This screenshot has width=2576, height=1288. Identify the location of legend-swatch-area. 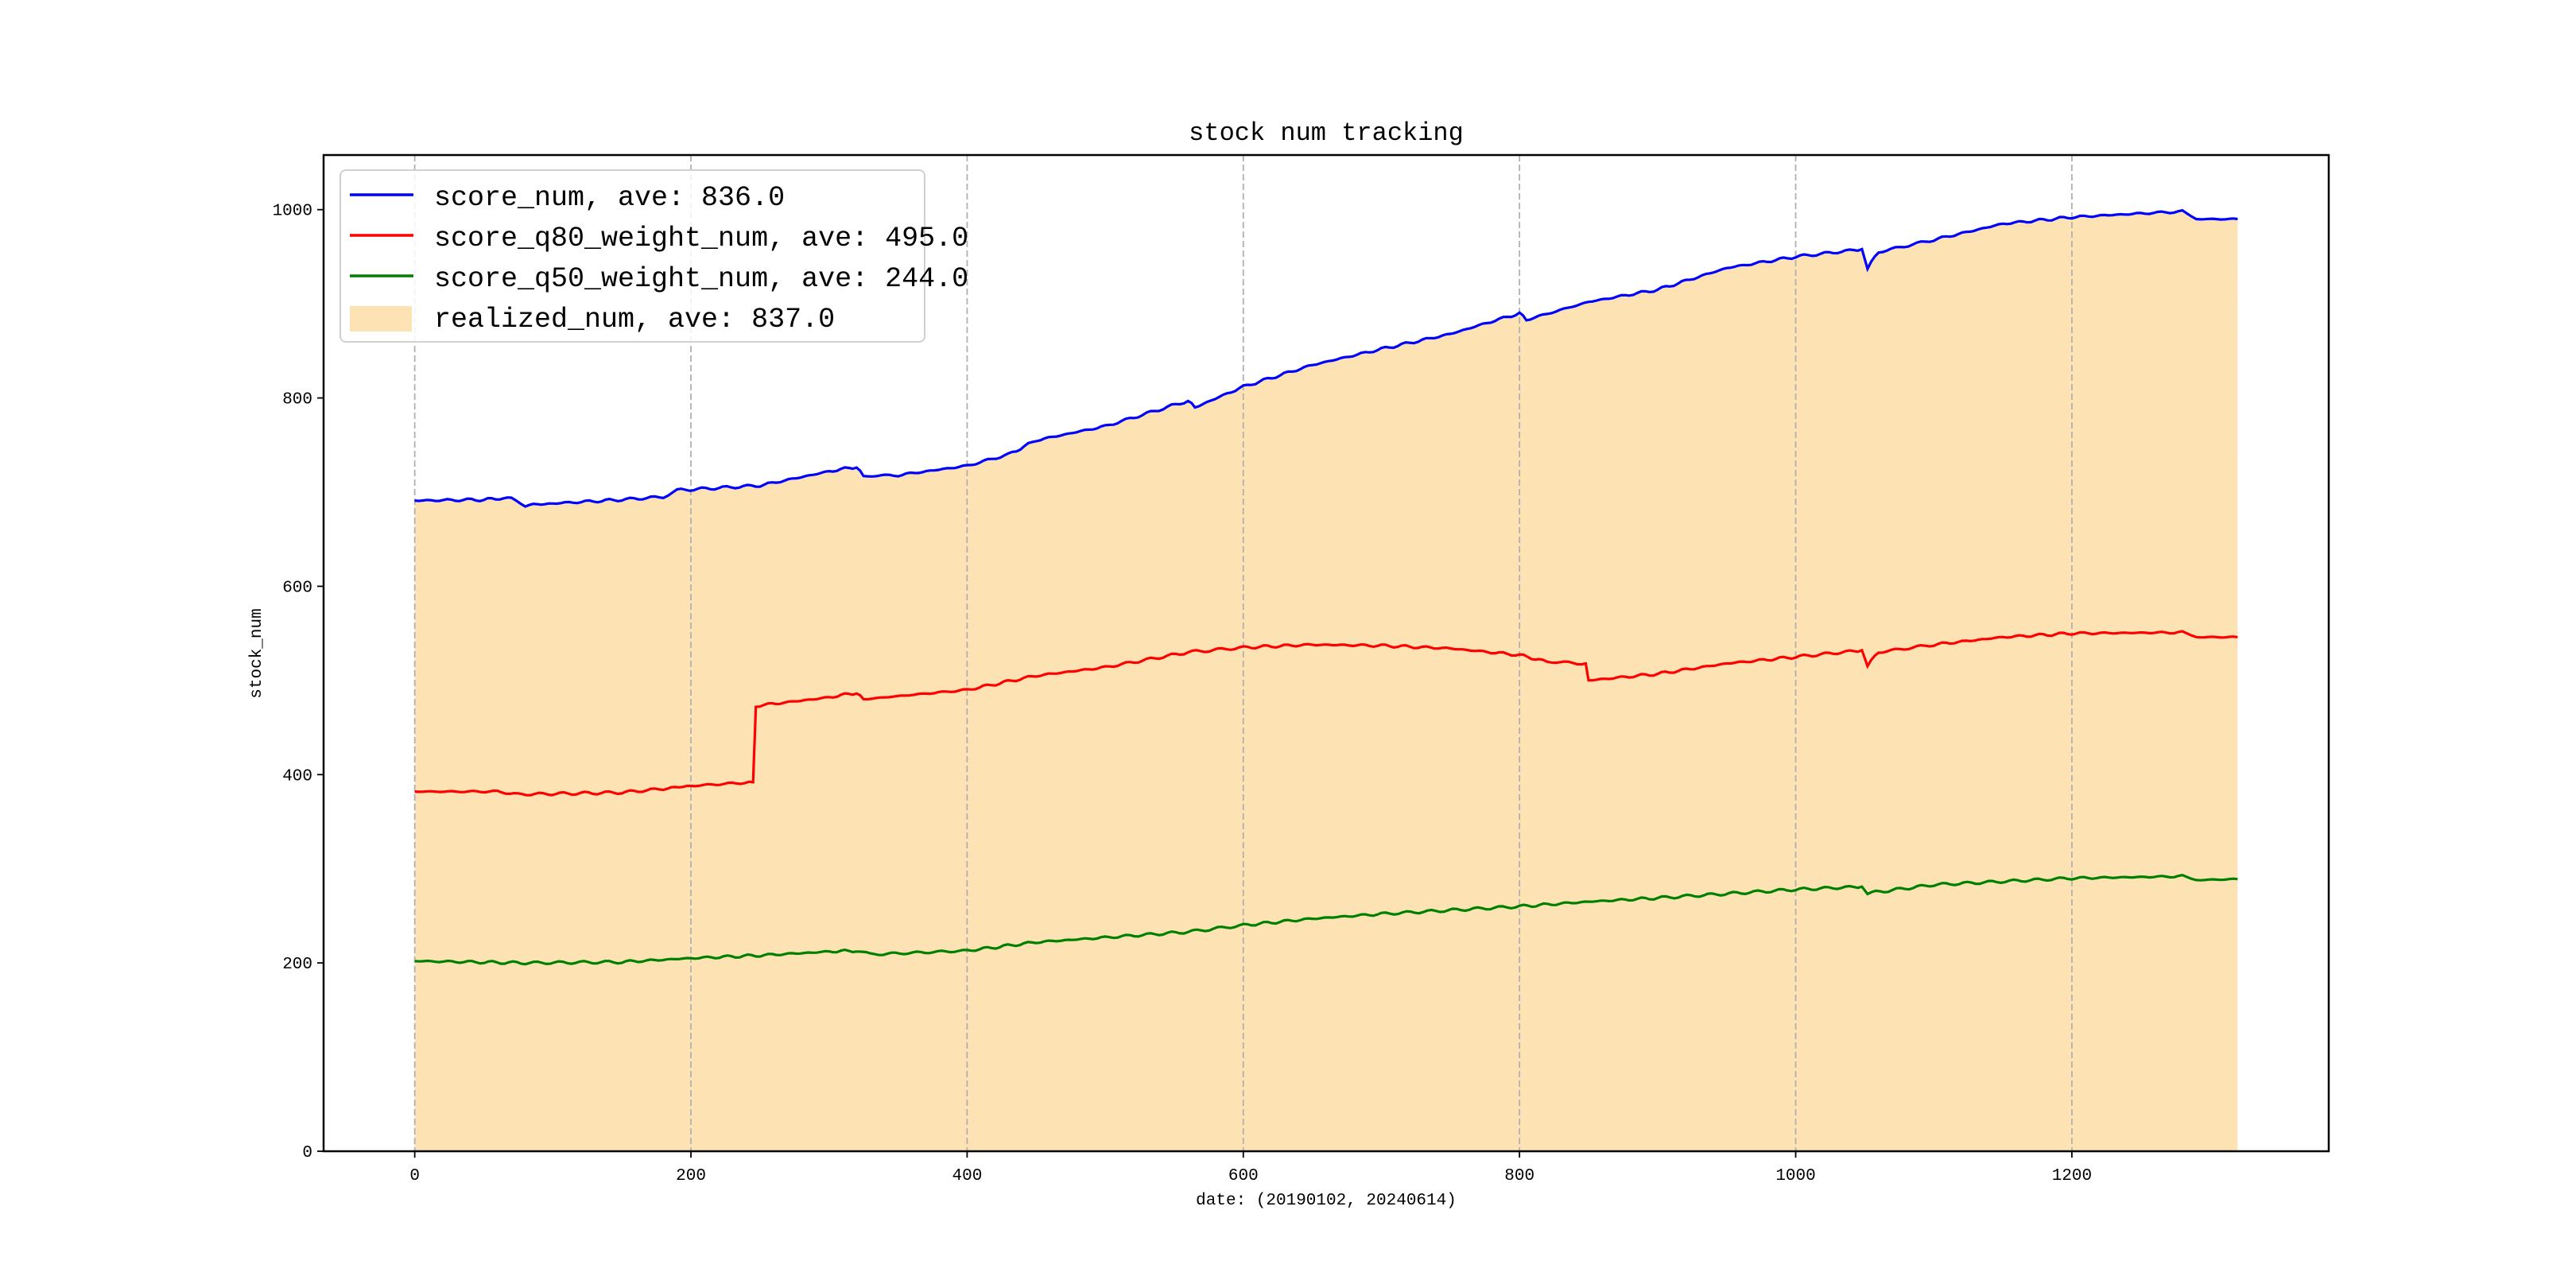
(381, 319).